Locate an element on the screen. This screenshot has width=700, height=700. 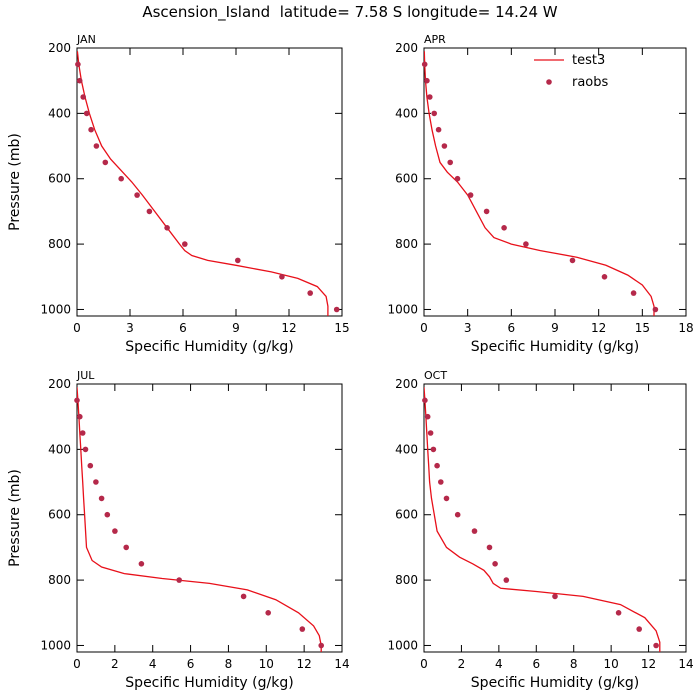
panel-label: APR is located at coordinates (435, 39).